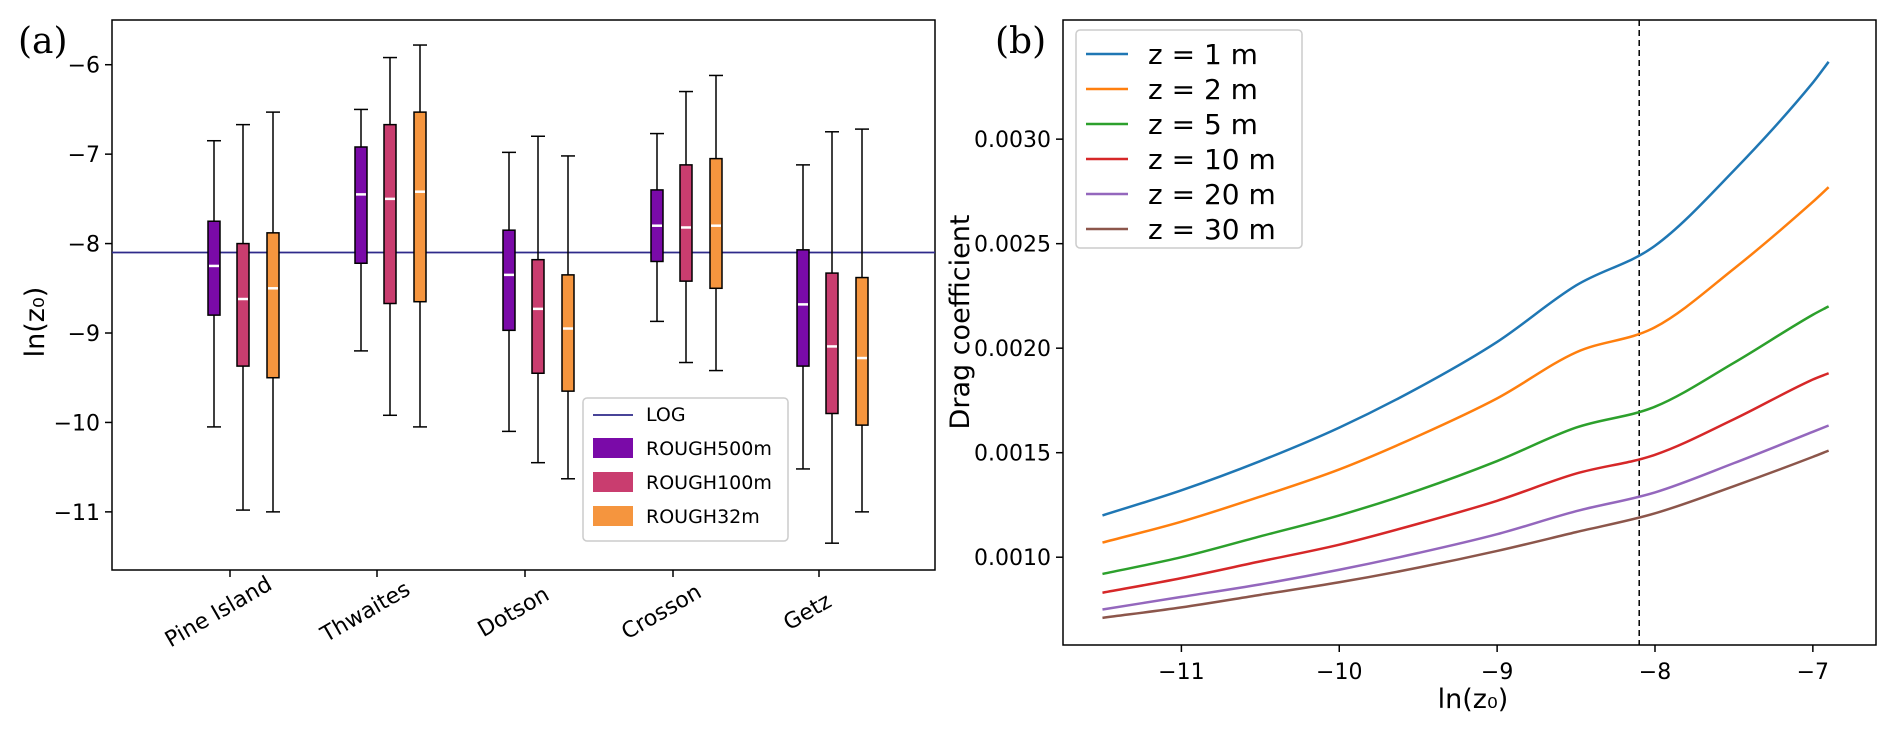 The image size is (1892, 733). What do you see at coordinates (84, 155) in the screenshot?
I see `panel-a-y-tick-label: −7` at bounding box center [84, 155].